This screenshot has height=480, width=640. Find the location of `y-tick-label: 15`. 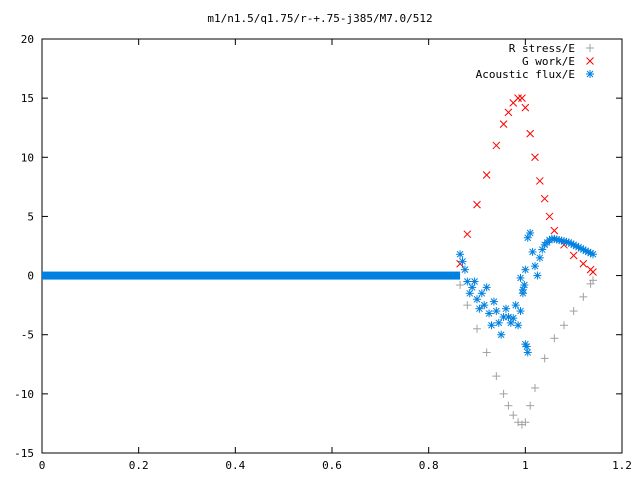

y-tick-label: 15 is located at coordinates (27, 98).